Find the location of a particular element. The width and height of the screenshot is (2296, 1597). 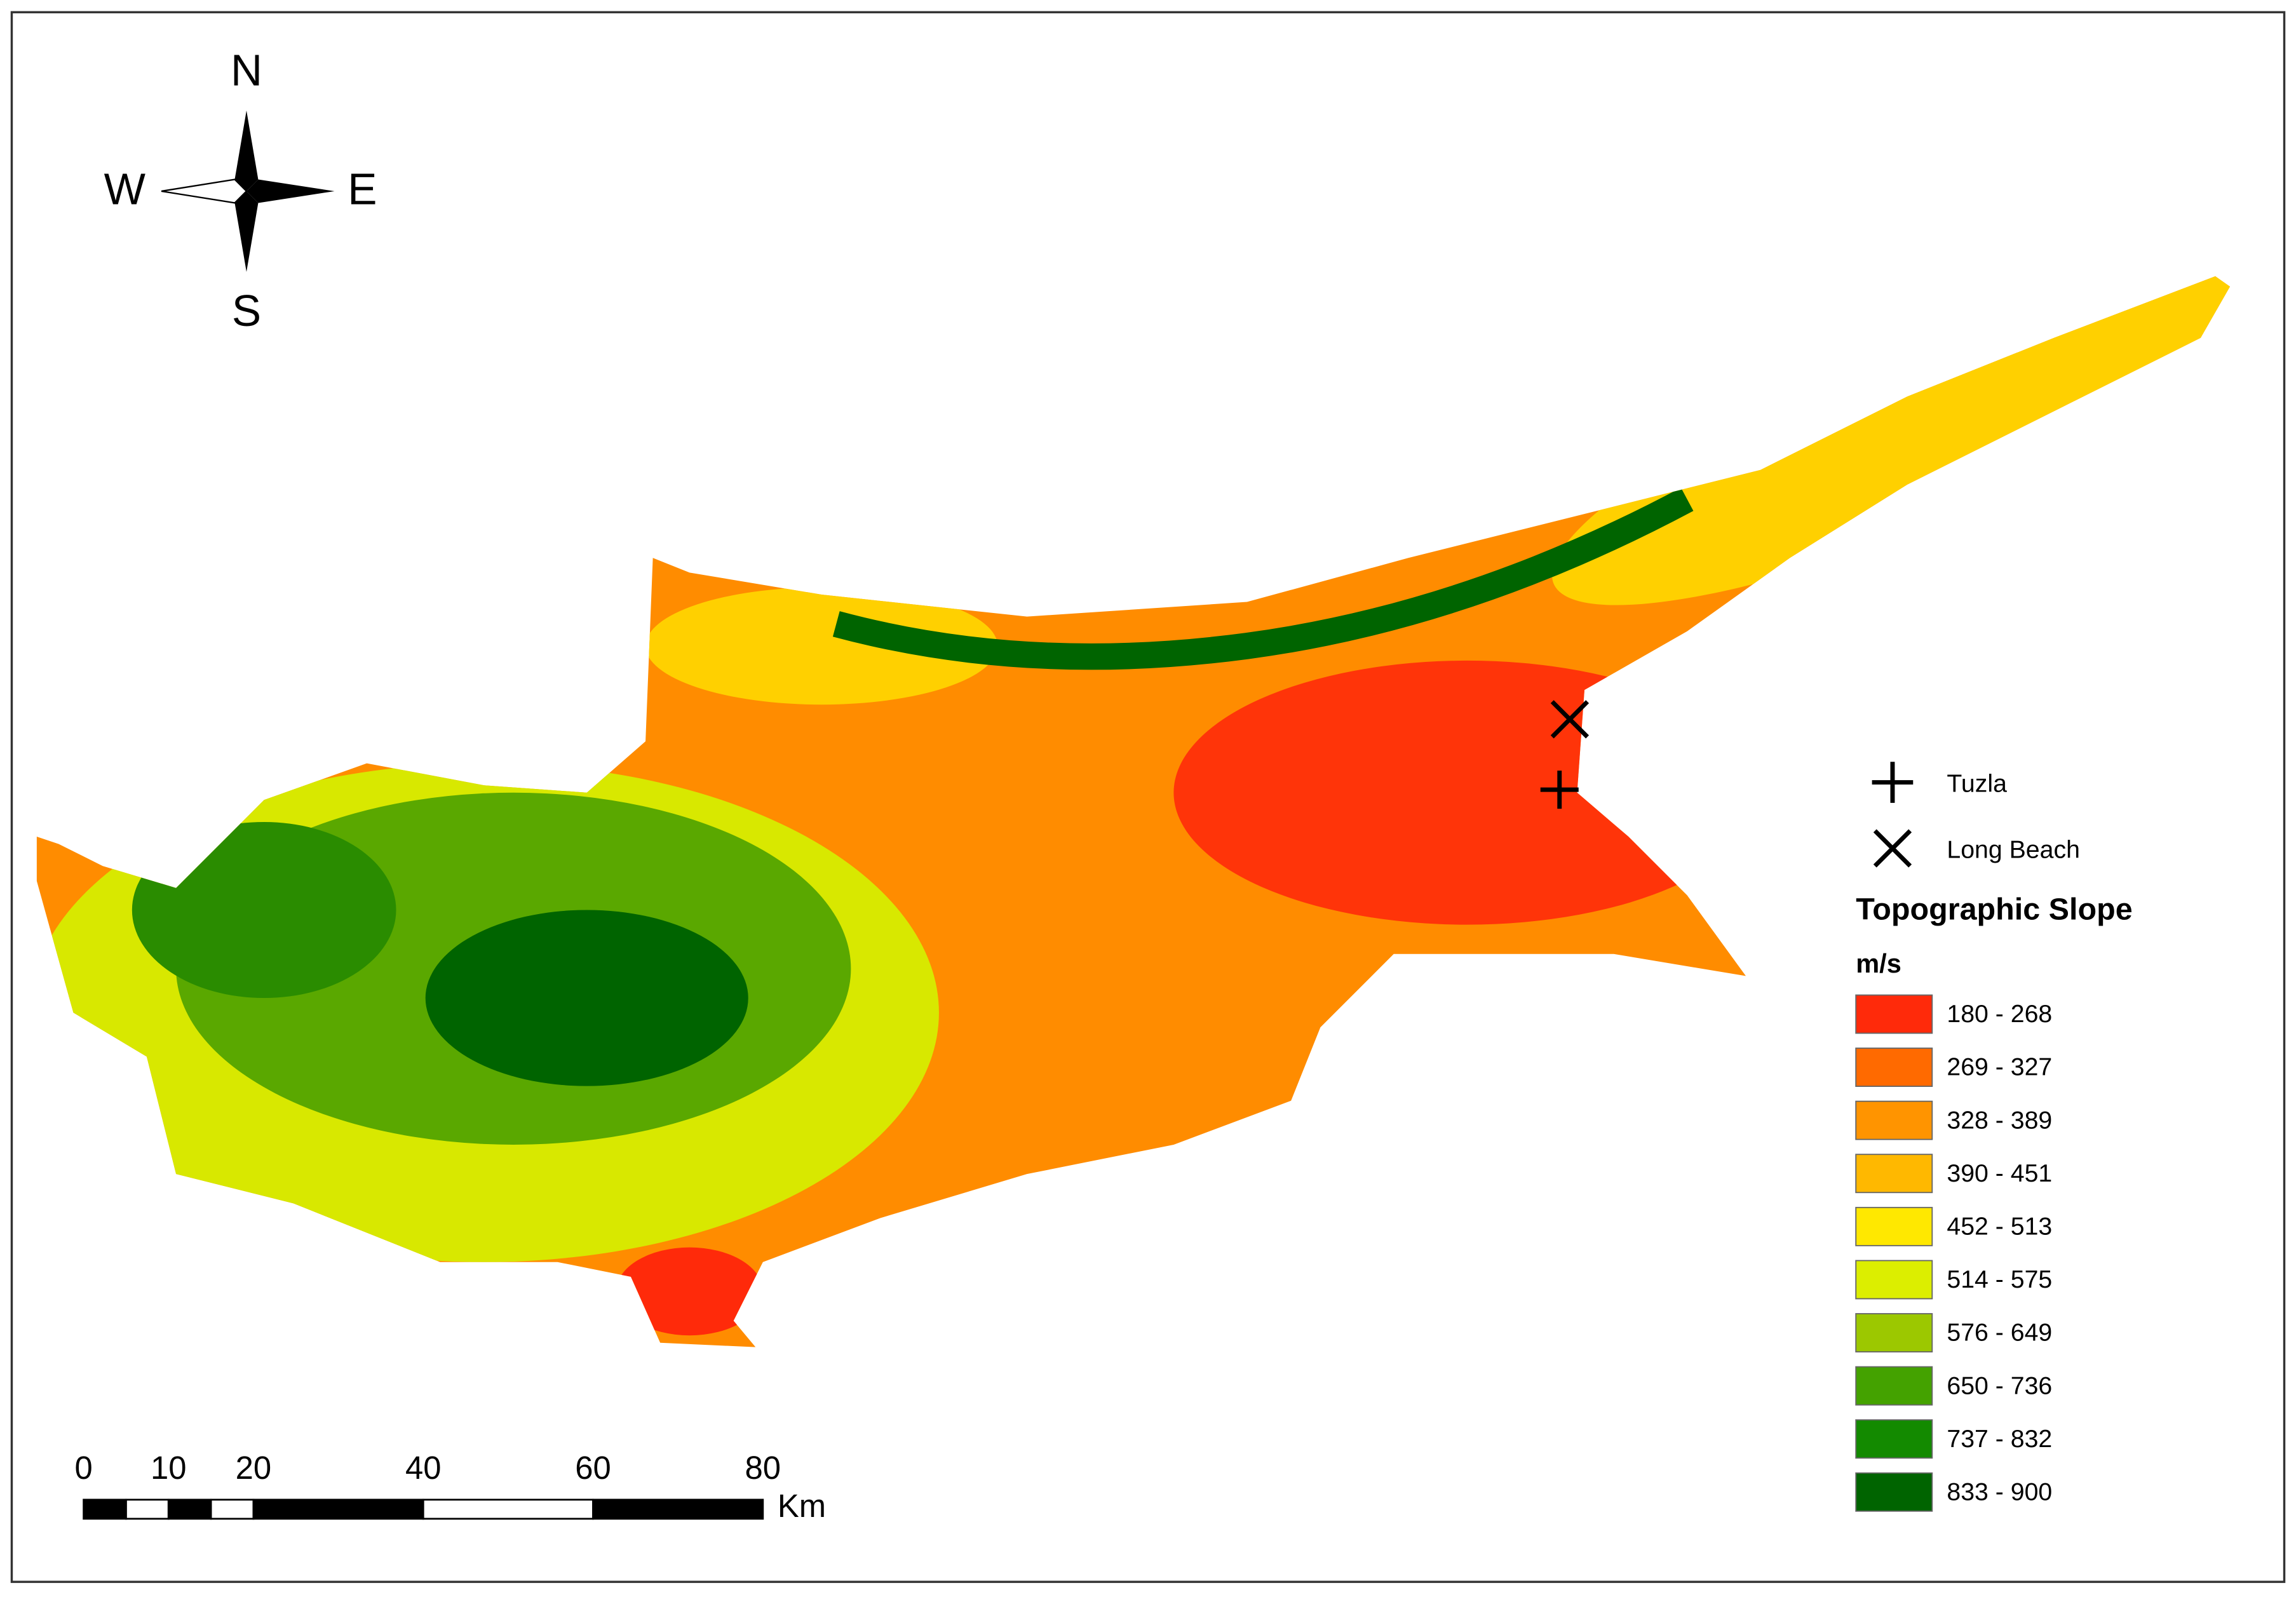

scale-tick-label: 0 is located at coordinates (83, 1468).